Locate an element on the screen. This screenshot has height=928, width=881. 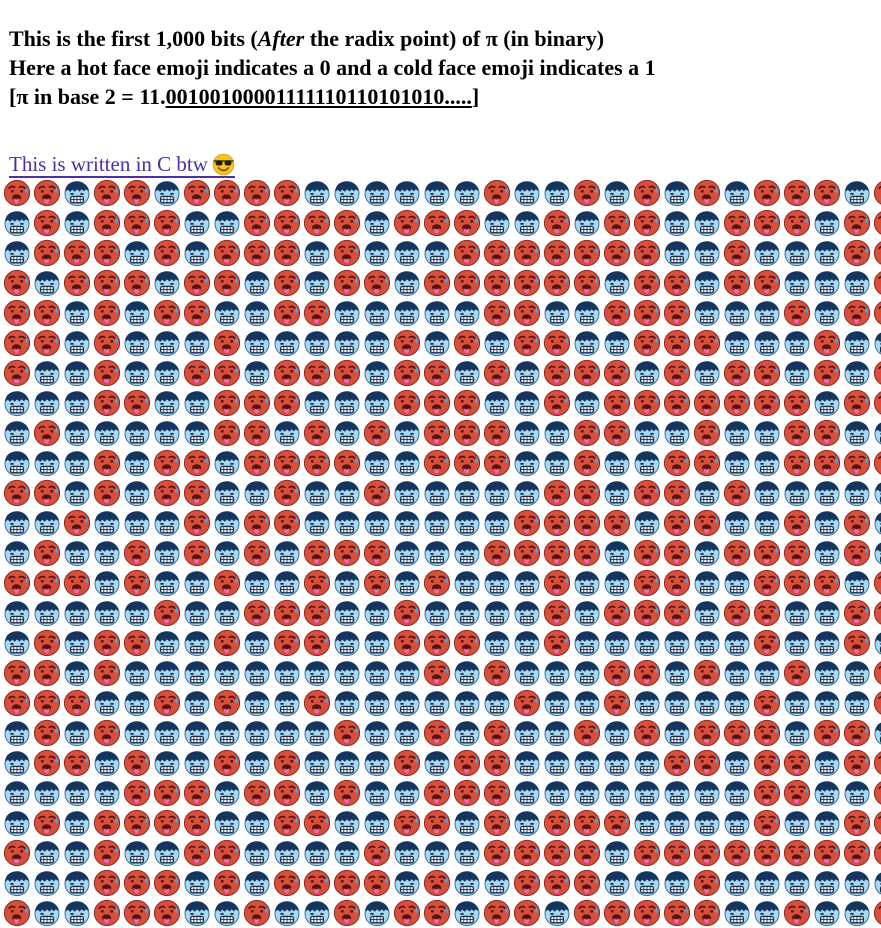
title-line-1-italic: After is located at coordinates (281, 38).